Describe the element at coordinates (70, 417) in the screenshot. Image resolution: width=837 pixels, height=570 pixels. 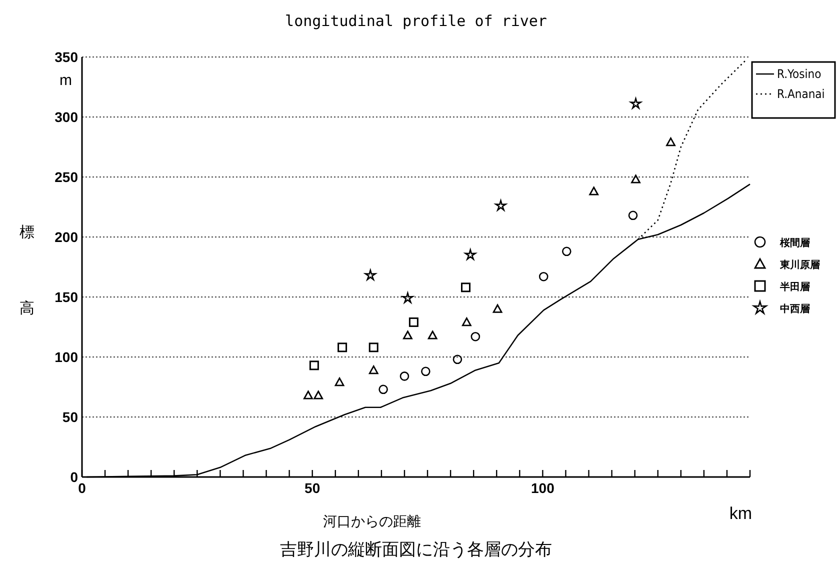
I see `y-tick-label: 50` at that location.